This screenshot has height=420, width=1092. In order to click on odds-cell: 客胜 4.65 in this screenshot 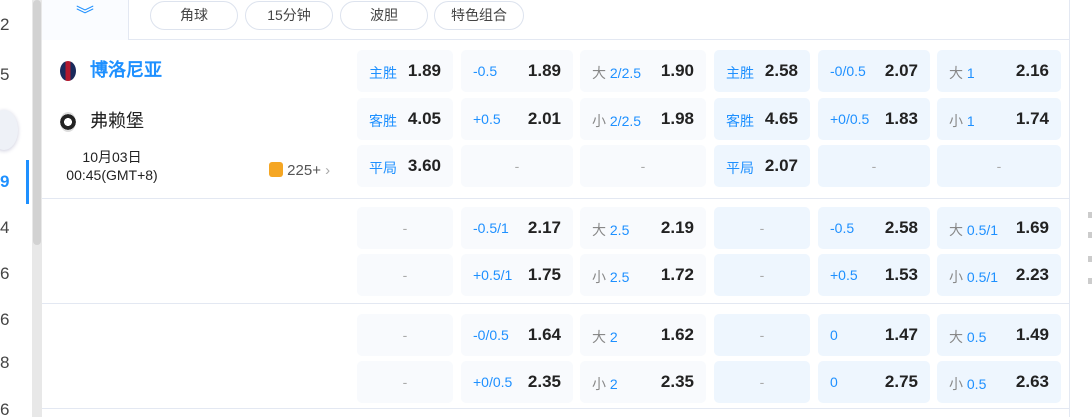, I will do `click(762, 119)`.